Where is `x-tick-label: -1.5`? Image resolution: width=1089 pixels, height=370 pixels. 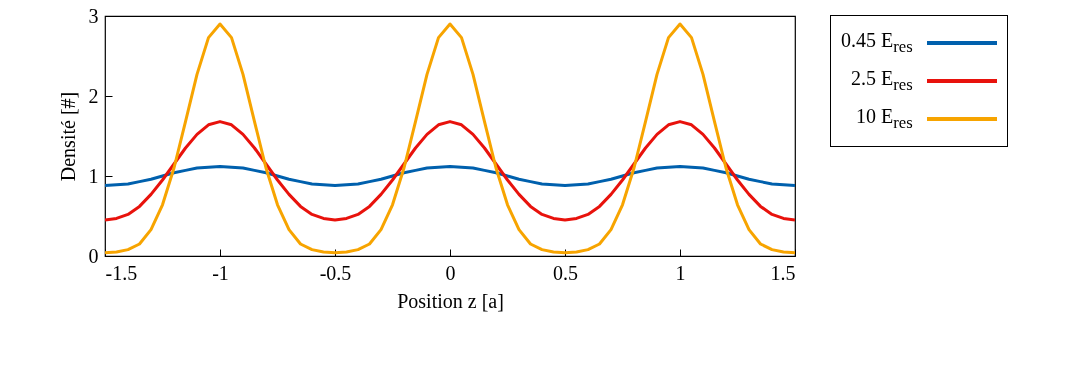 x-tick-label: -1.5 is located at coordinates (121, 272).